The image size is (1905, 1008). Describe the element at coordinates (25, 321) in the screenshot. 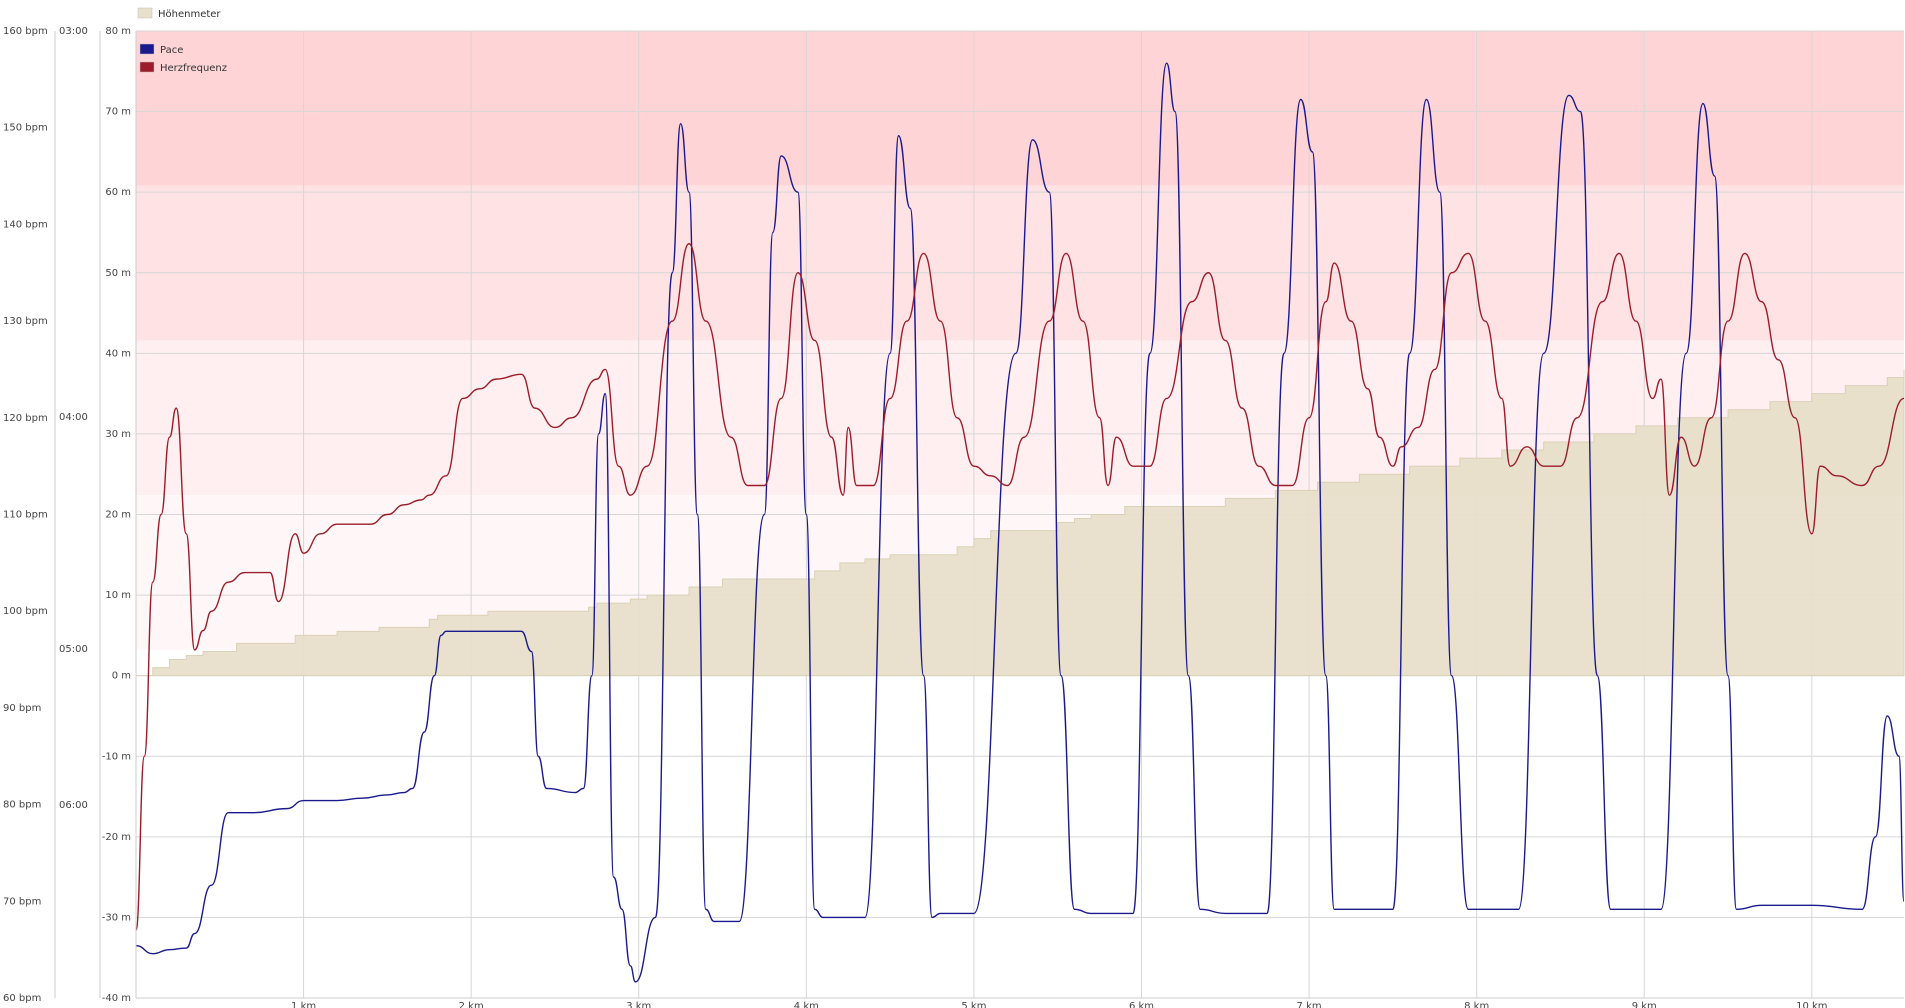

I see `tick-label-heart-rate: 130 bpm` at that location.